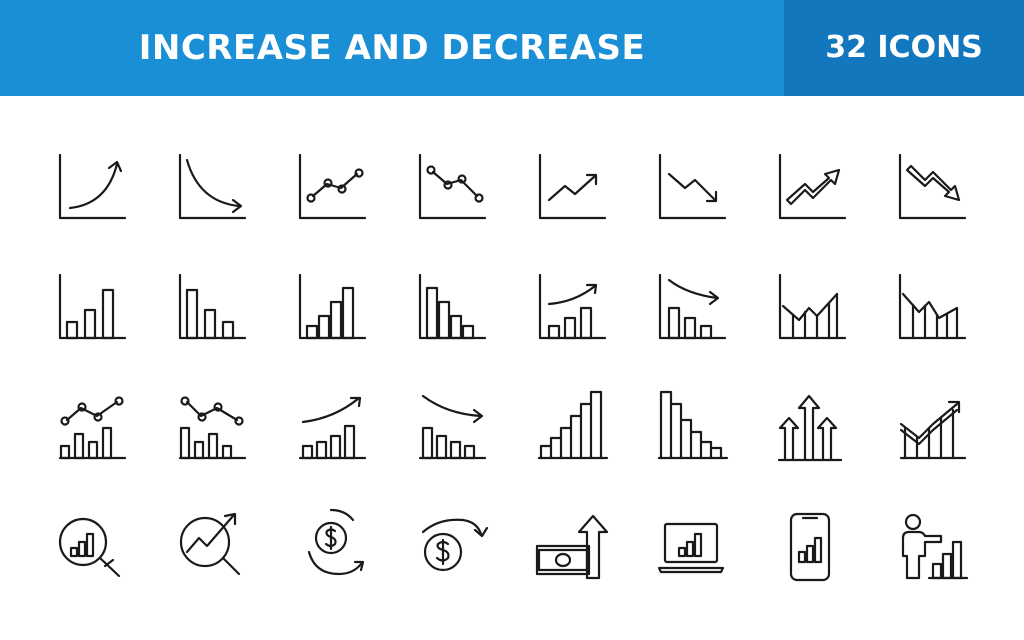  I want to click on icon-count-label: 32 ICONS, so click(904, 47).